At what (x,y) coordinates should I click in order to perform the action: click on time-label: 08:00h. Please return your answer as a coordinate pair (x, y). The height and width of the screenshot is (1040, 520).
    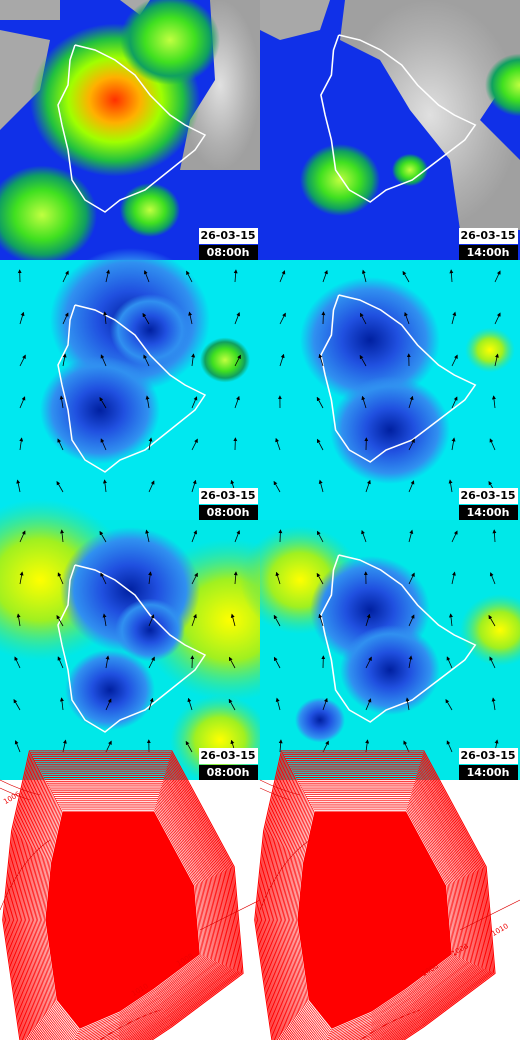
    Looking at the image, I should click on (228, 772).